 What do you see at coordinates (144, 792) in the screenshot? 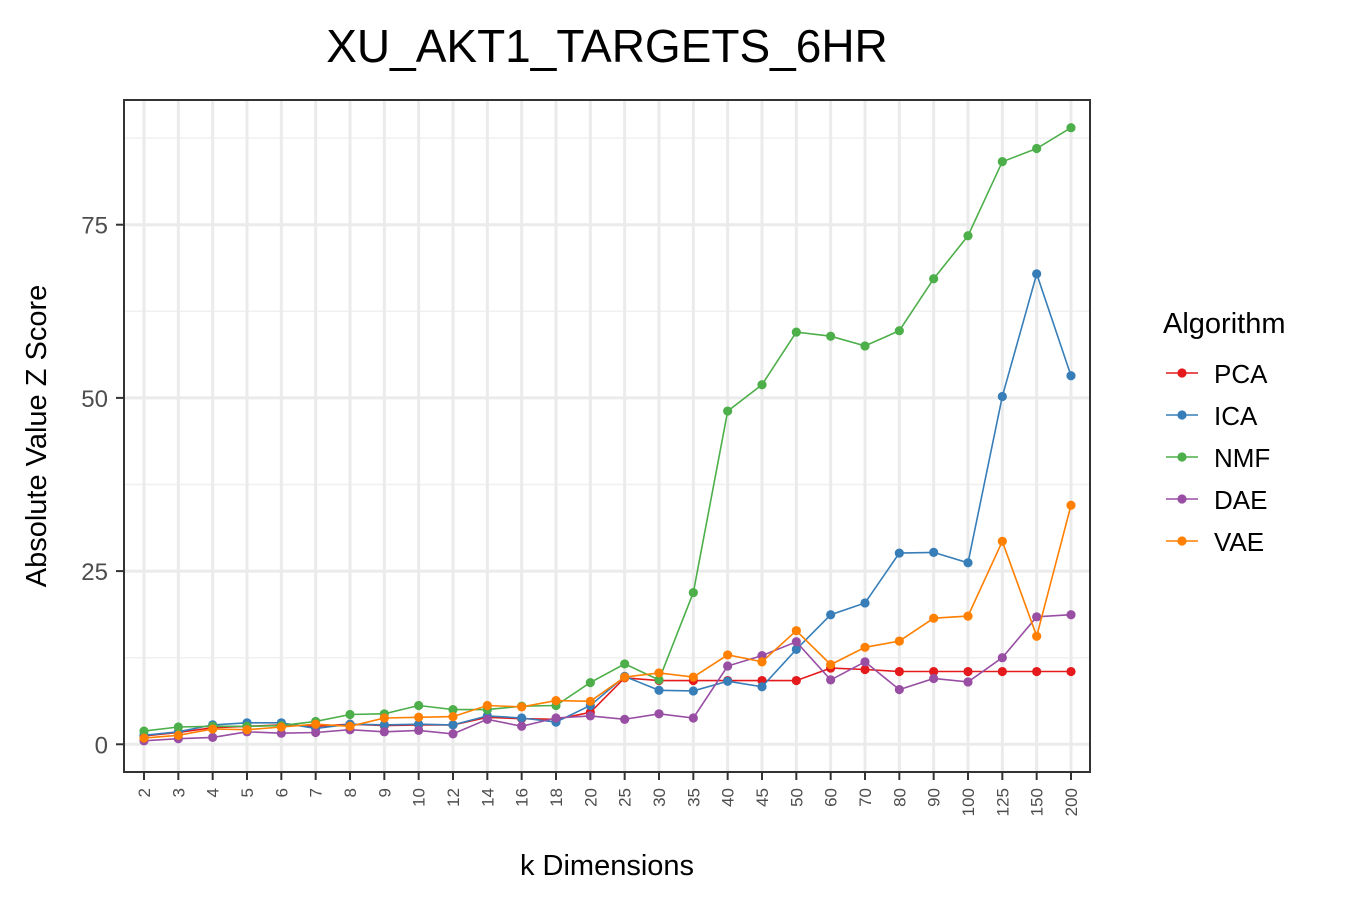
I see `x-tick-label: 2` at bounding box center [144, 792].